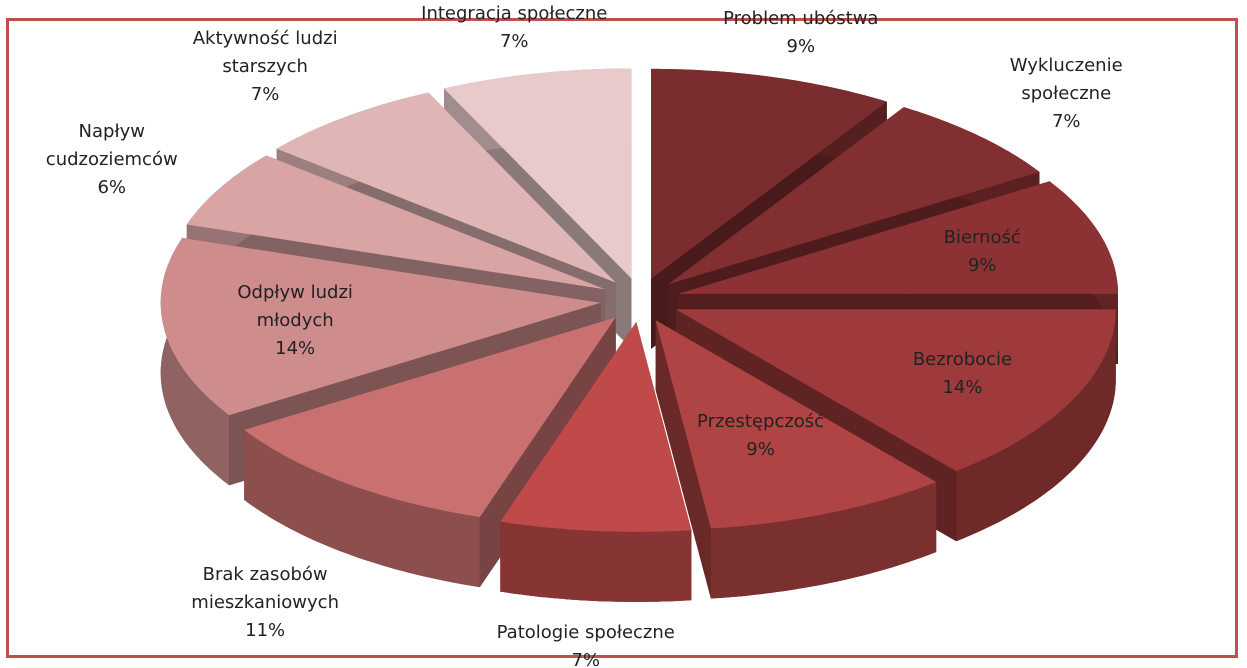  I want to click on data-label: Problem ubóstwa 9%, so click(801, 33).